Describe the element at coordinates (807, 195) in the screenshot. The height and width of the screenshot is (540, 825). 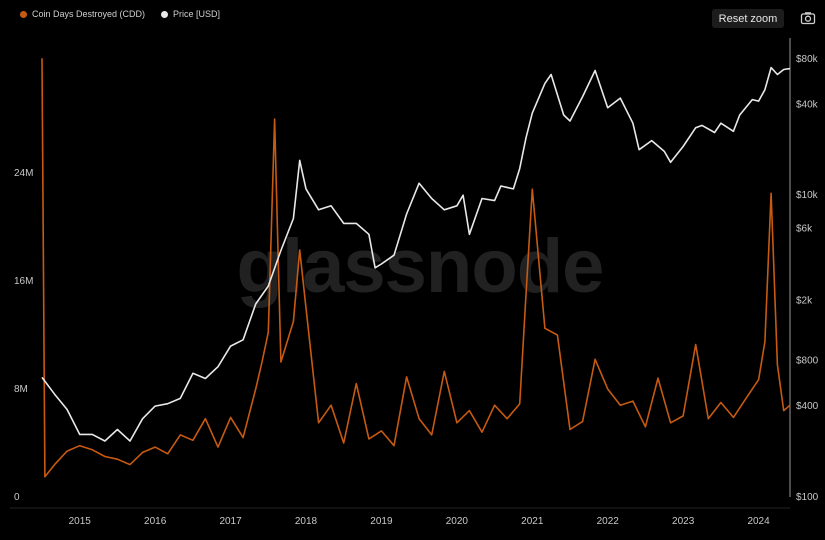
I see `right-tick-label: $10k` at that location.